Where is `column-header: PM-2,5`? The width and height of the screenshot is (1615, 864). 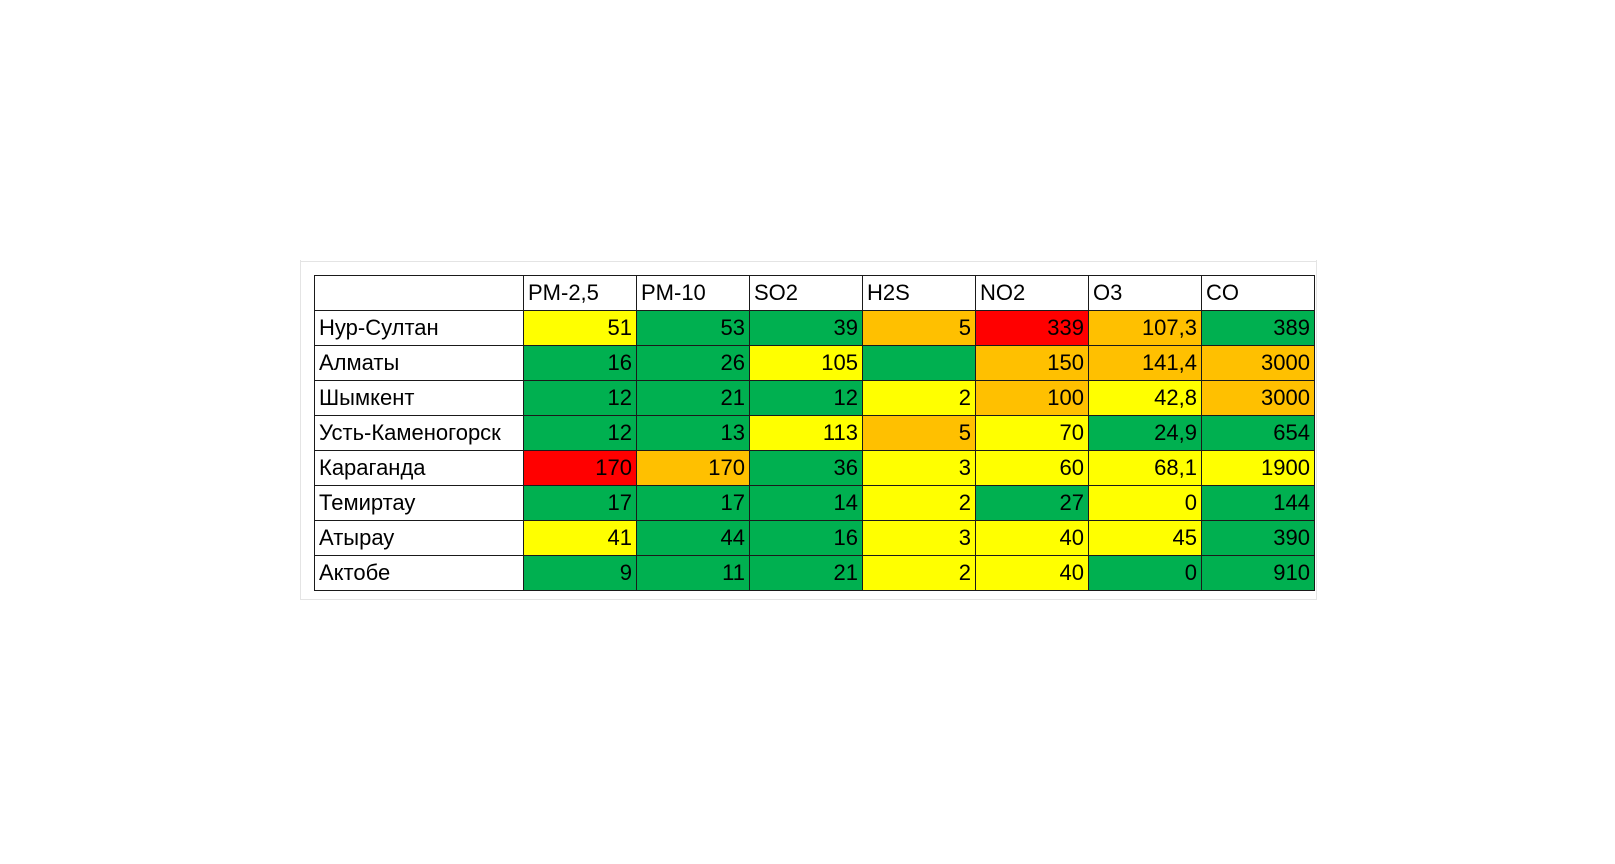
column-header: PM-2,5 is located at coordinates (580, 293).